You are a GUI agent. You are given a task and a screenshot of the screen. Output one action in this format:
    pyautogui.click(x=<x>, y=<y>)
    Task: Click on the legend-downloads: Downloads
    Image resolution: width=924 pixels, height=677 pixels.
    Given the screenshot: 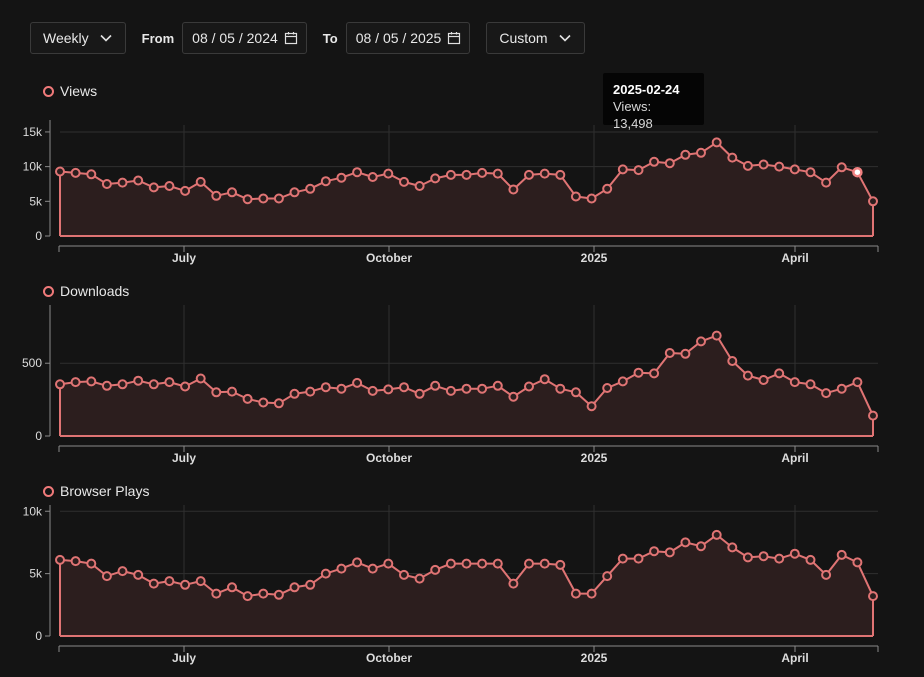 What is the action you would take?
    pyautogui.click(x=86, y=291)
    